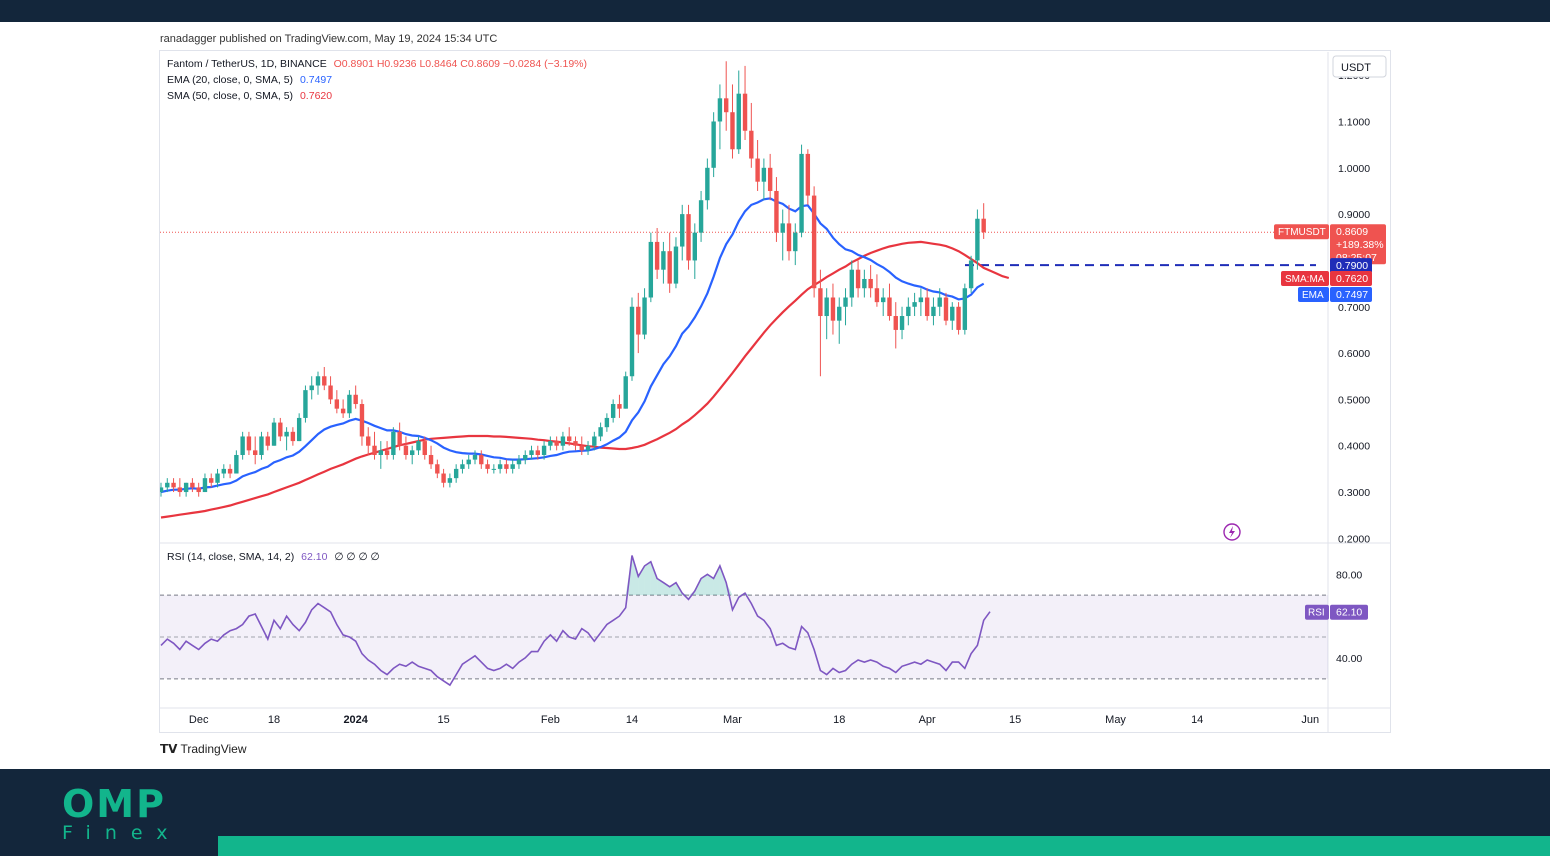 This screenshot has height=856, width=1550. Describe the element at coordinates (1197, 720) in the screenshot. I see `time-tick-label: 14` at that location.